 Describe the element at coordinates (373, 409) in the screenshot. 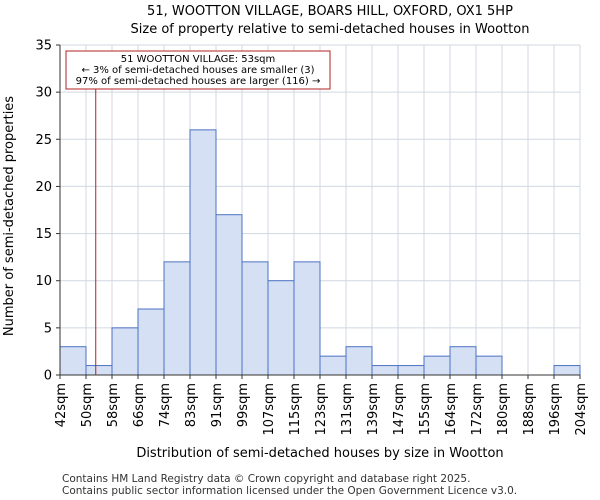

I see `x-tick-label: 139sqm` at that location.